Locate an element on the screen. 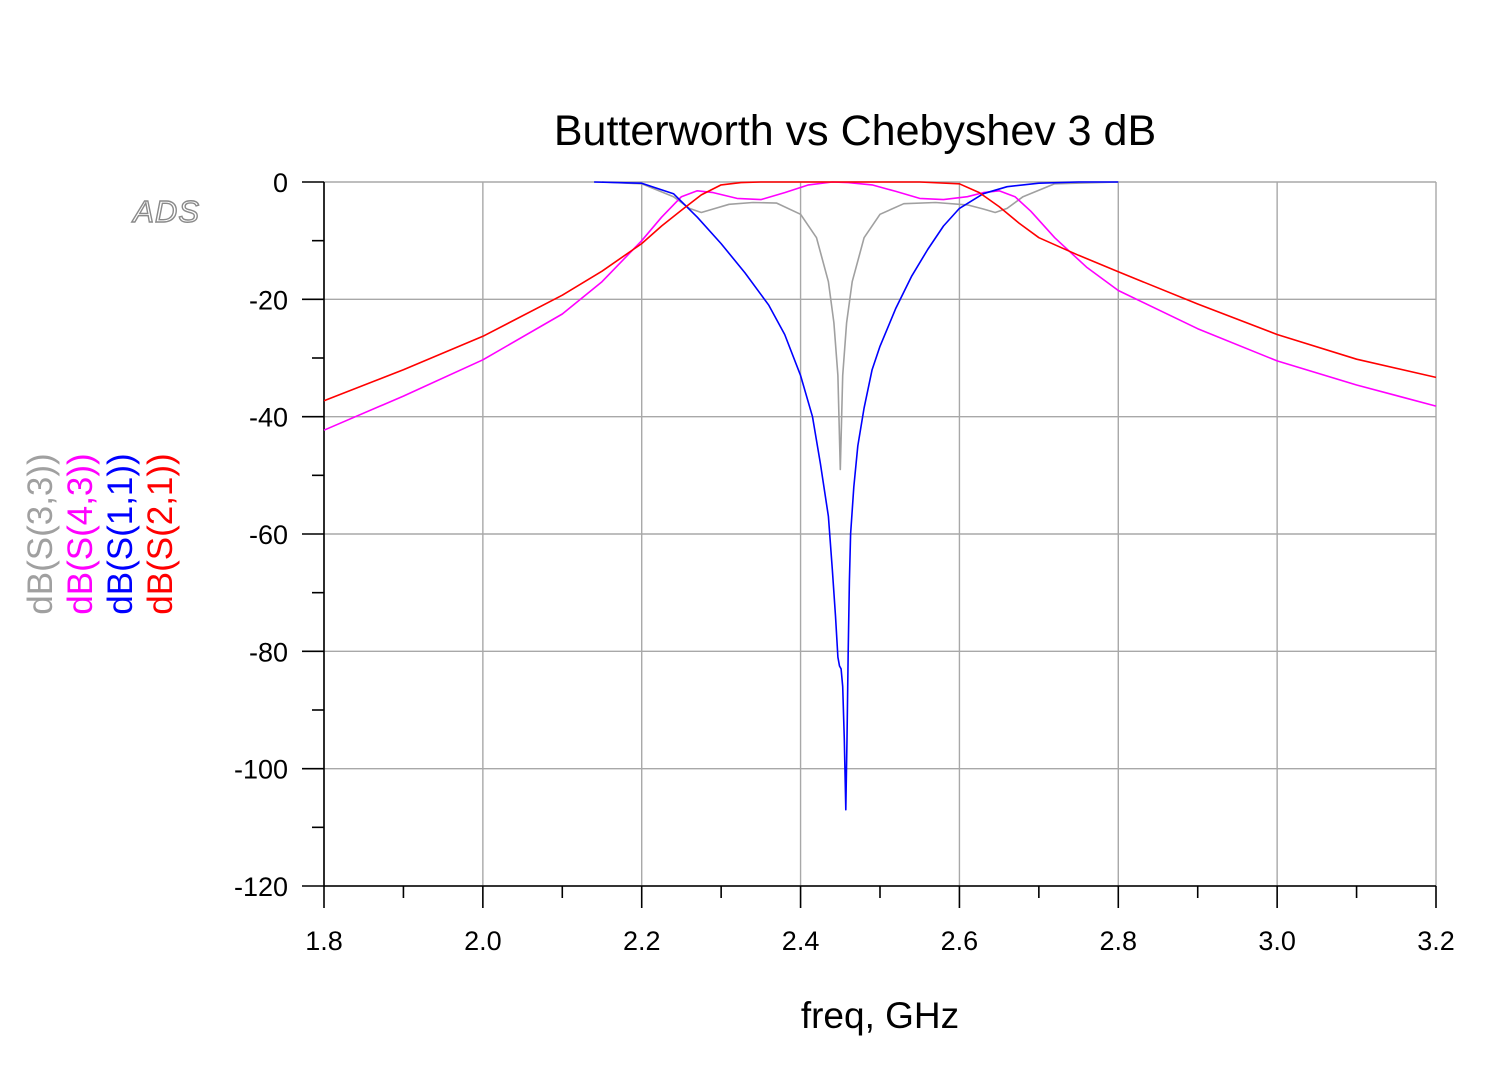  chart-title: Butterworth vs Chebyshev 3 dB is located at coordinates (855, 131).